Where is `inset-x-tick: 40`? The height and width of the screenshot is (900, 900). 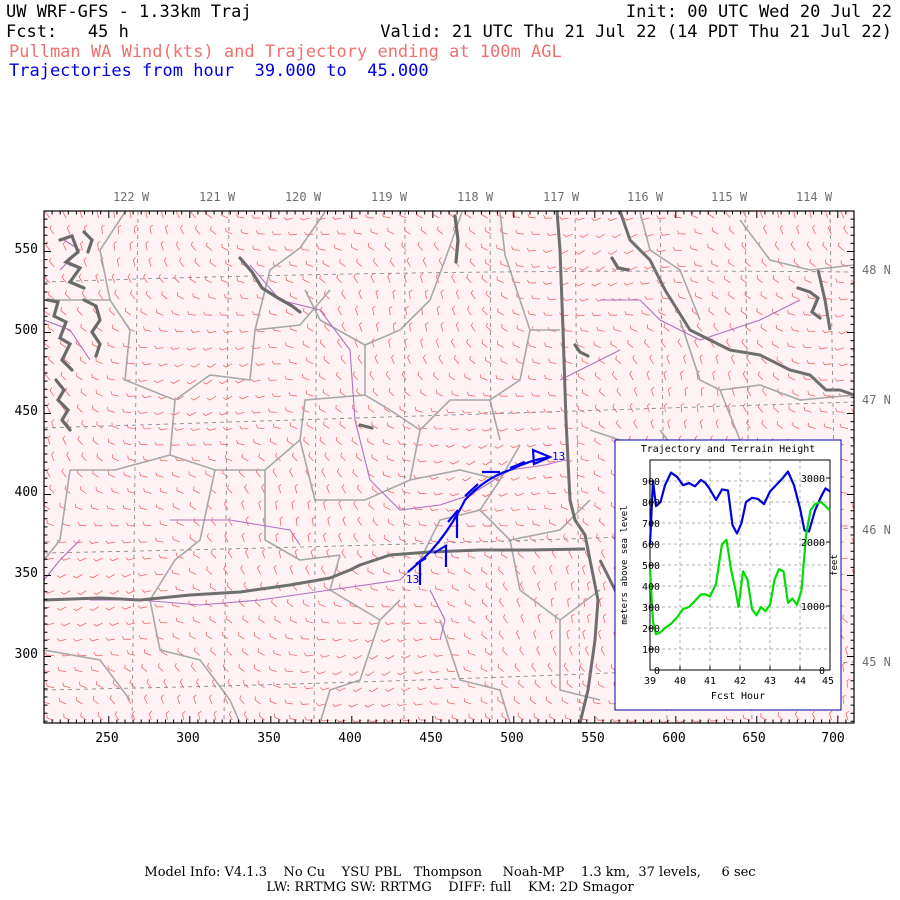 inset-x-tick: 40 is located at coordinates (680, 681).